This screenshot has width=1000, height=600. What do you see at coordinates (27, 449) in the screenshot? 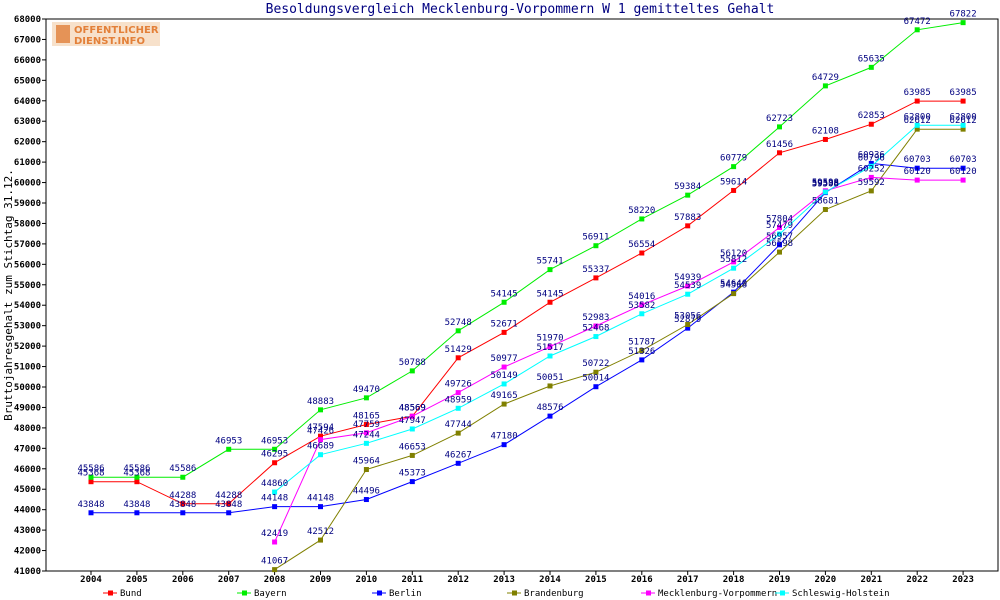
I see `y-tick-label: 47000` at bounding box center [27, 449].